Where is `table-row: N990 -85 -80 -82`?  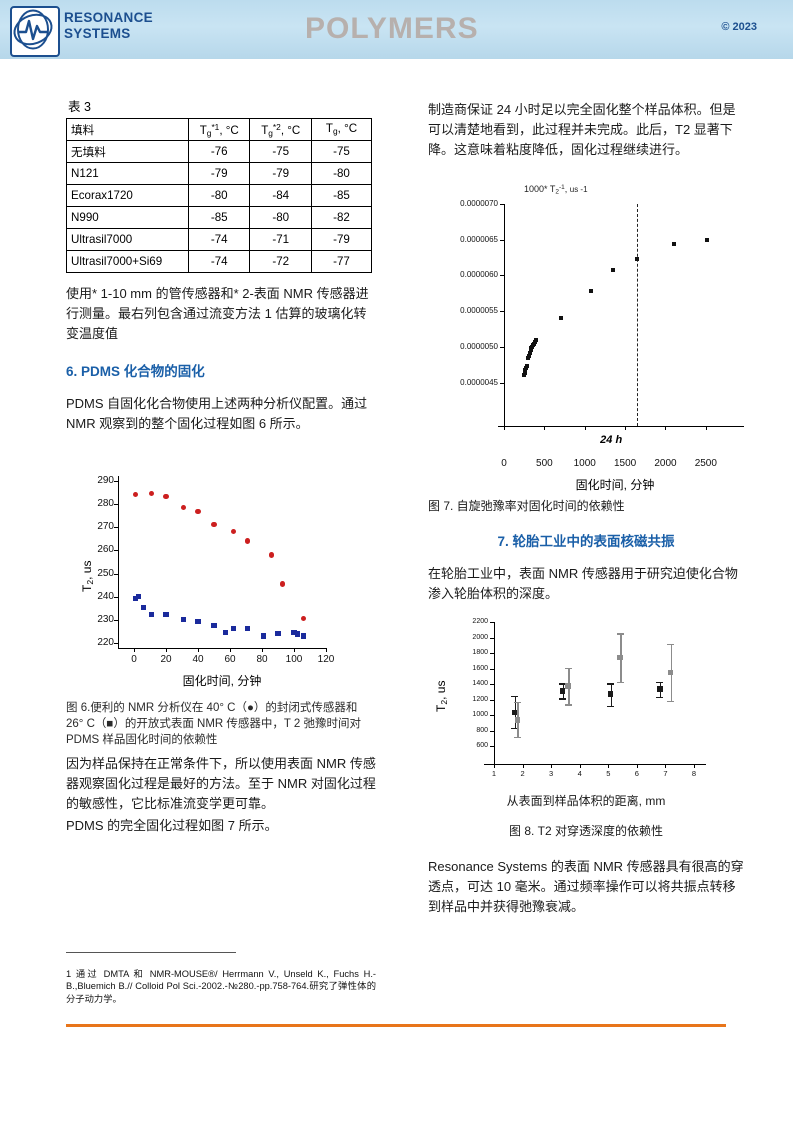 table-row: N990 -85 -80 -82 is located at coordinates (219, 217).